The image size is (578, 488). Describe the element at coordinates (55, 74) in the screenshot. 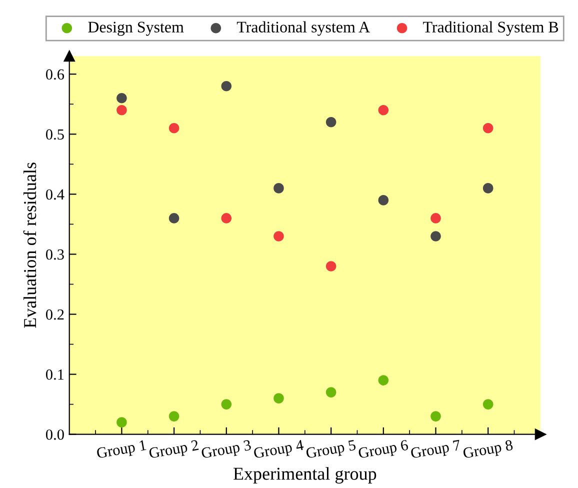

I see `y-tick-label: 0.6` at that location.